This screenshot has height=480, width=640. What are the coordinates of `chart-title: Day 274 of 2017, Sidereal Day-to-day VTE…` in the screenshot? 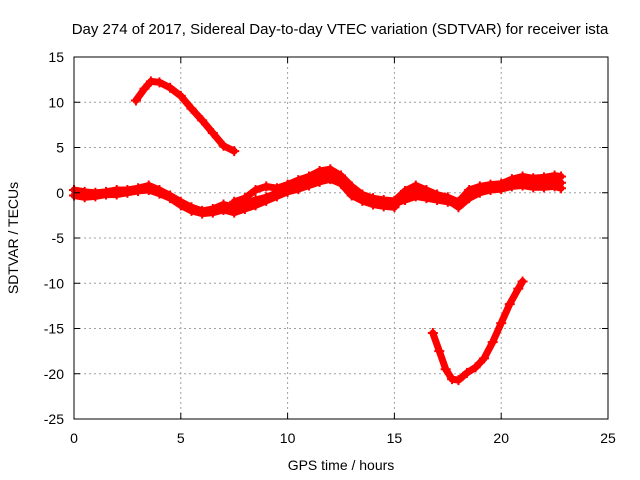 It's located at (340, 29).